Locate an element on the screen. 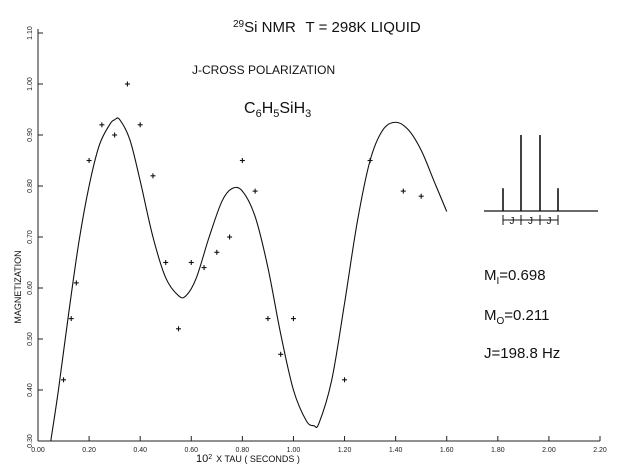 This screenshot has width=633, height=465. parameter-value: =198.8 Hz is located at coordinates (526, 353).